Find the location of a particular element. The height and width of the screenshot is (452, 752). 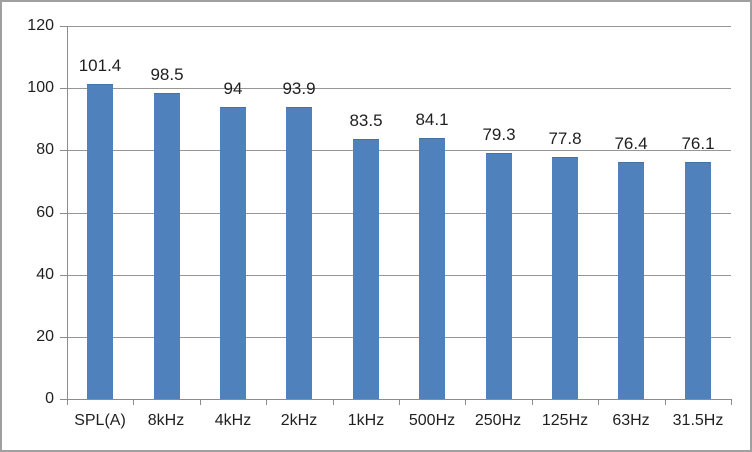

category-label: 8kHz is located at coordinates (166, 420).